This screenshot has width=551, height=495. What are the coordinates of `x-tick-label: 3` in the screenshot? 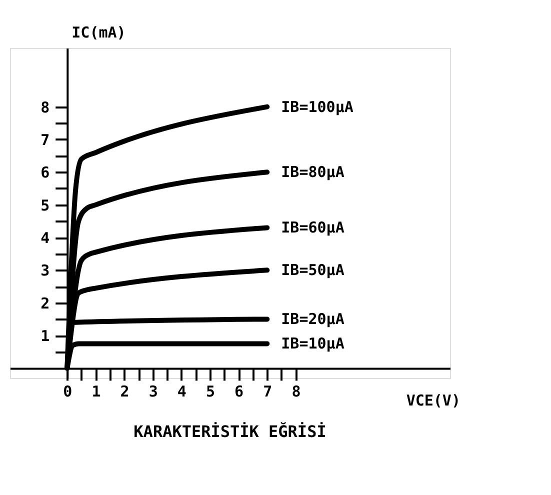 It's located at (153, 391).